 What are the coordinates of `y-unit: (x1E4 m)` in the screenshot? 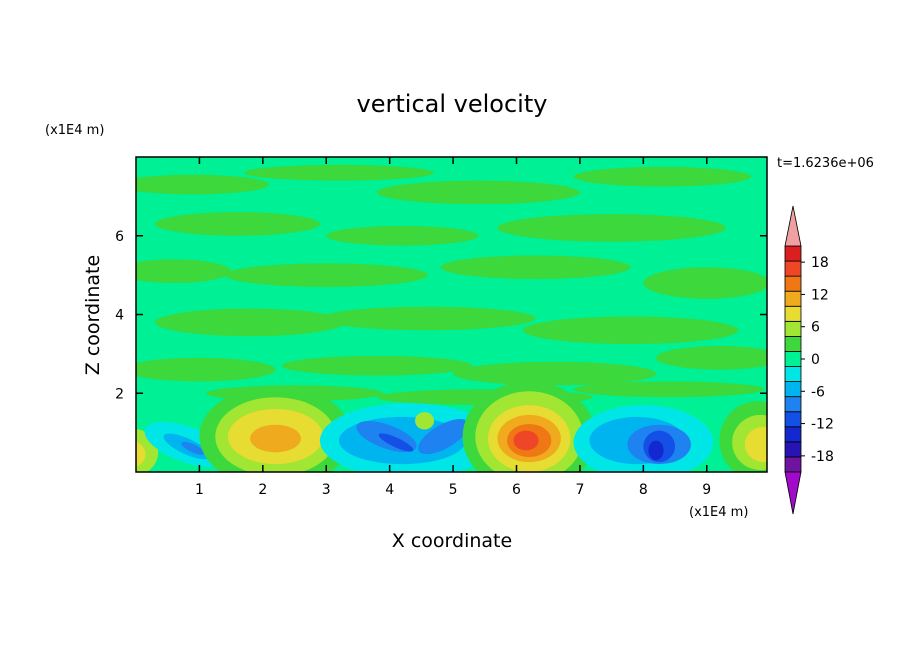 It's located at (74, 130).